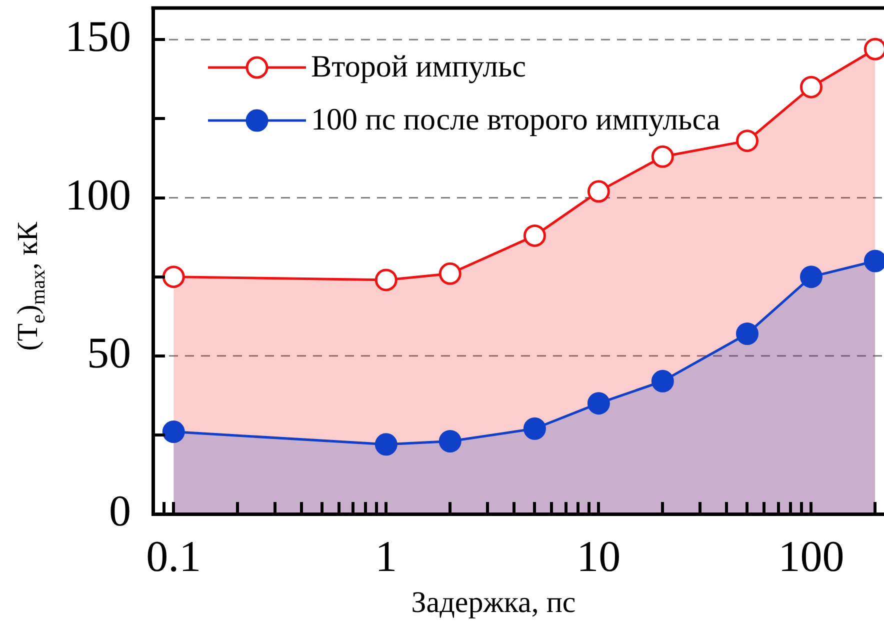 The width and height of the screenshot is (884, 624). Describe the element at coordinates (98, 195) in the screenshot. I see `y-tick-label: 100` at that location.